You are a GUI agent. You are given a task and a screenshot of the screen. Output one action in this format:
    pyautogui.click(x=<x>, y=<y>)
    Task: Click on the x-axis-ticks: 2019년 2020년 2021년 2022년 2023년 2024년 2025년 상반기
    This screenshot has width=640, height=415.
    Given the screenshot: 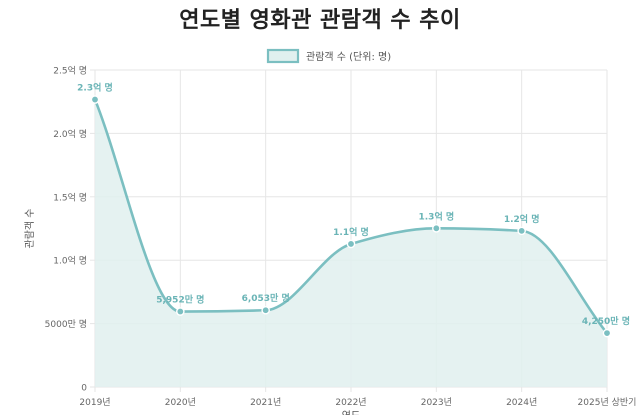 What is the action you would take?
    pyautogui.click(x=357, y=402)
    